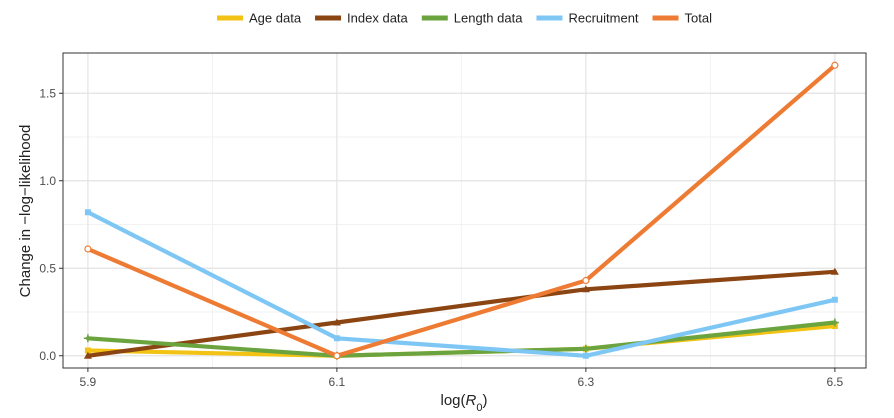  What do you see at coordinates (462, 378) in the screenshot?
I see `x-axis: 5.9 6.1 6.3 6.5` at bounding box center [462, 378].